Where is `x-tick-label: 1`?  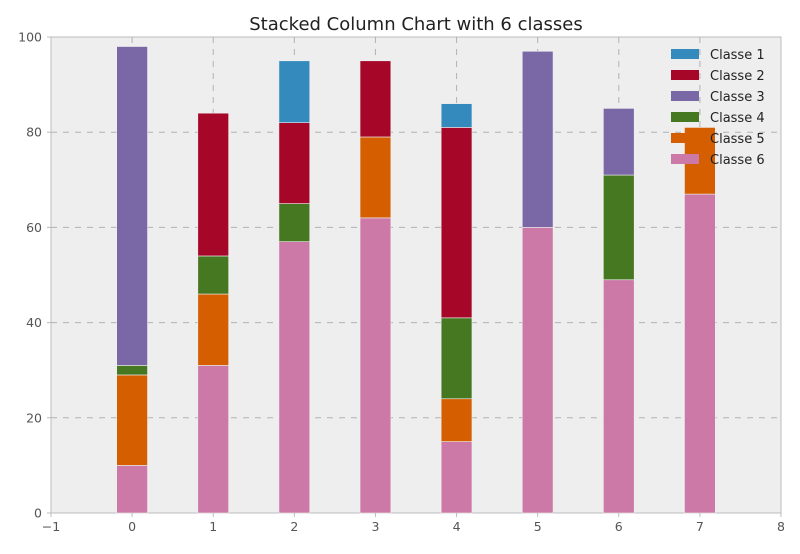 x-tick-label: 1 is located at coordinates (213, 526).